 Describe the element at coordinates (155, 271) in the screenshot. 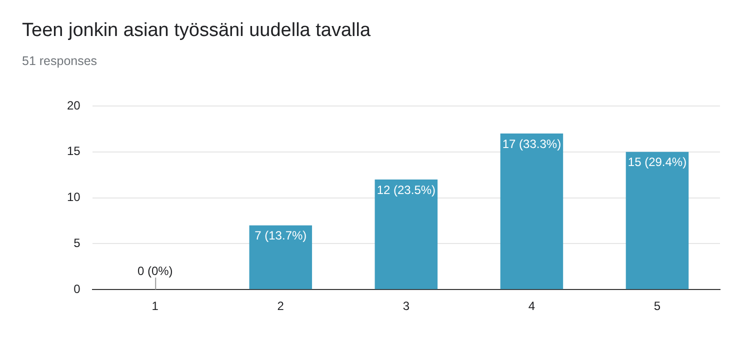

I see `data-label: 0 (0%)` at that location.